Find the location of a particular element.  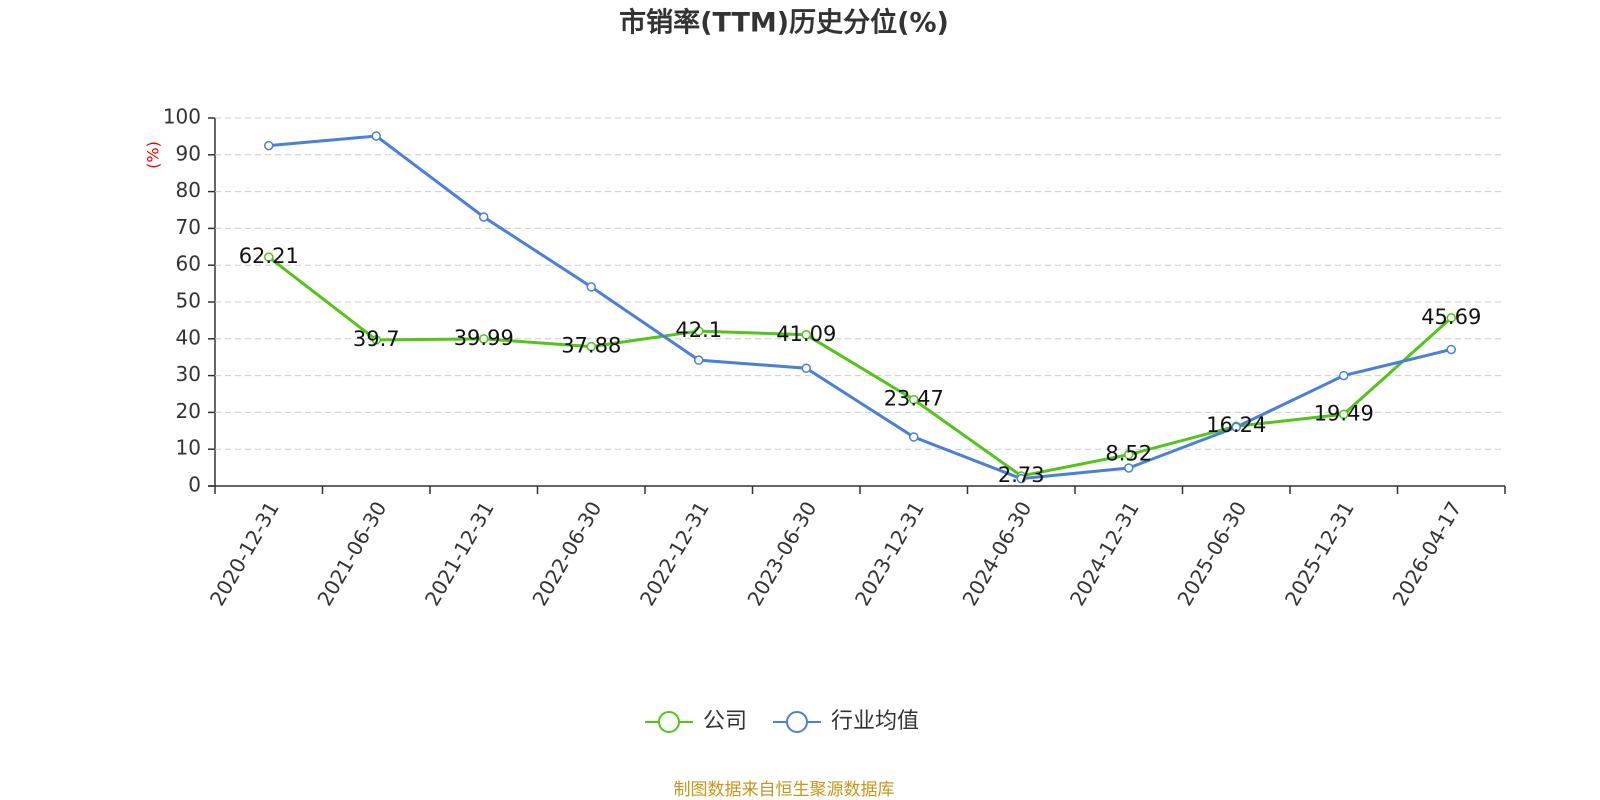

y-axis-label: (%) is located at coordinates (153, 155).